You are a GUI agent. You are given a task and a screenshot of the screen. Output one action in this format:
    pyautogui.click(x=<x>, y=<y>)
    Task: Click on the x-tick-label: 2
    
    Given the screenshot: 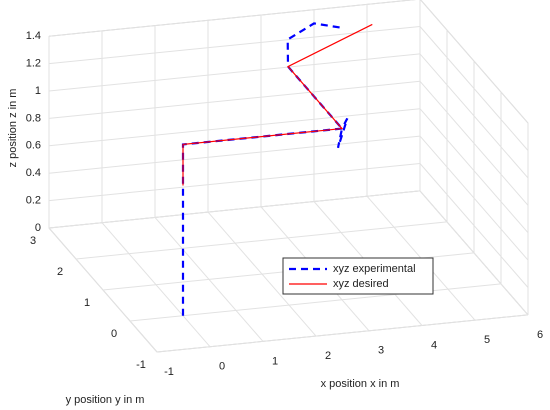 What is the action you would take?
    pyautogui.click(x=328, y=356)
    